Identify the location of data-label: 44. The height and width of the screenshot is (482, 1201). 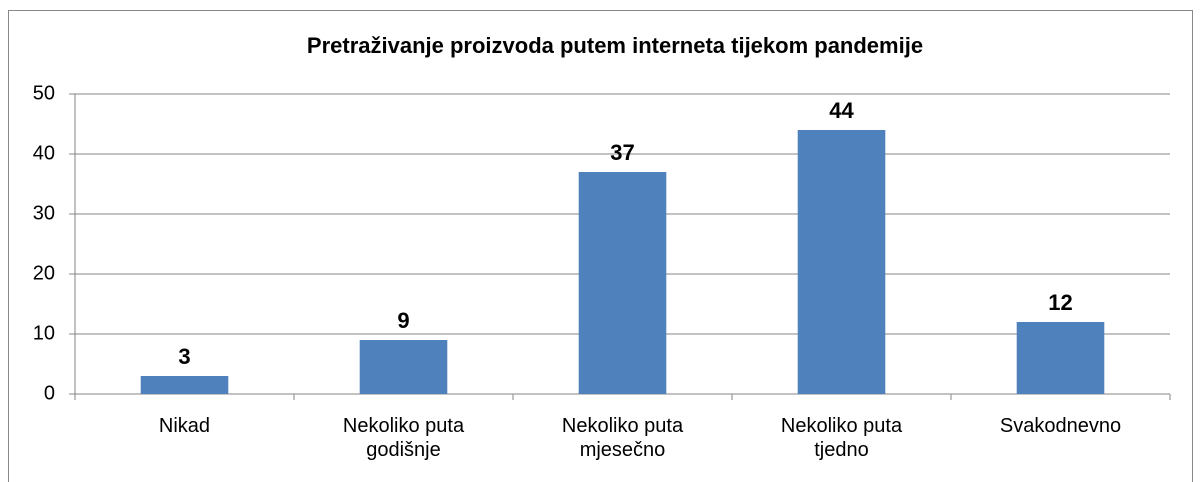
(841, 110).